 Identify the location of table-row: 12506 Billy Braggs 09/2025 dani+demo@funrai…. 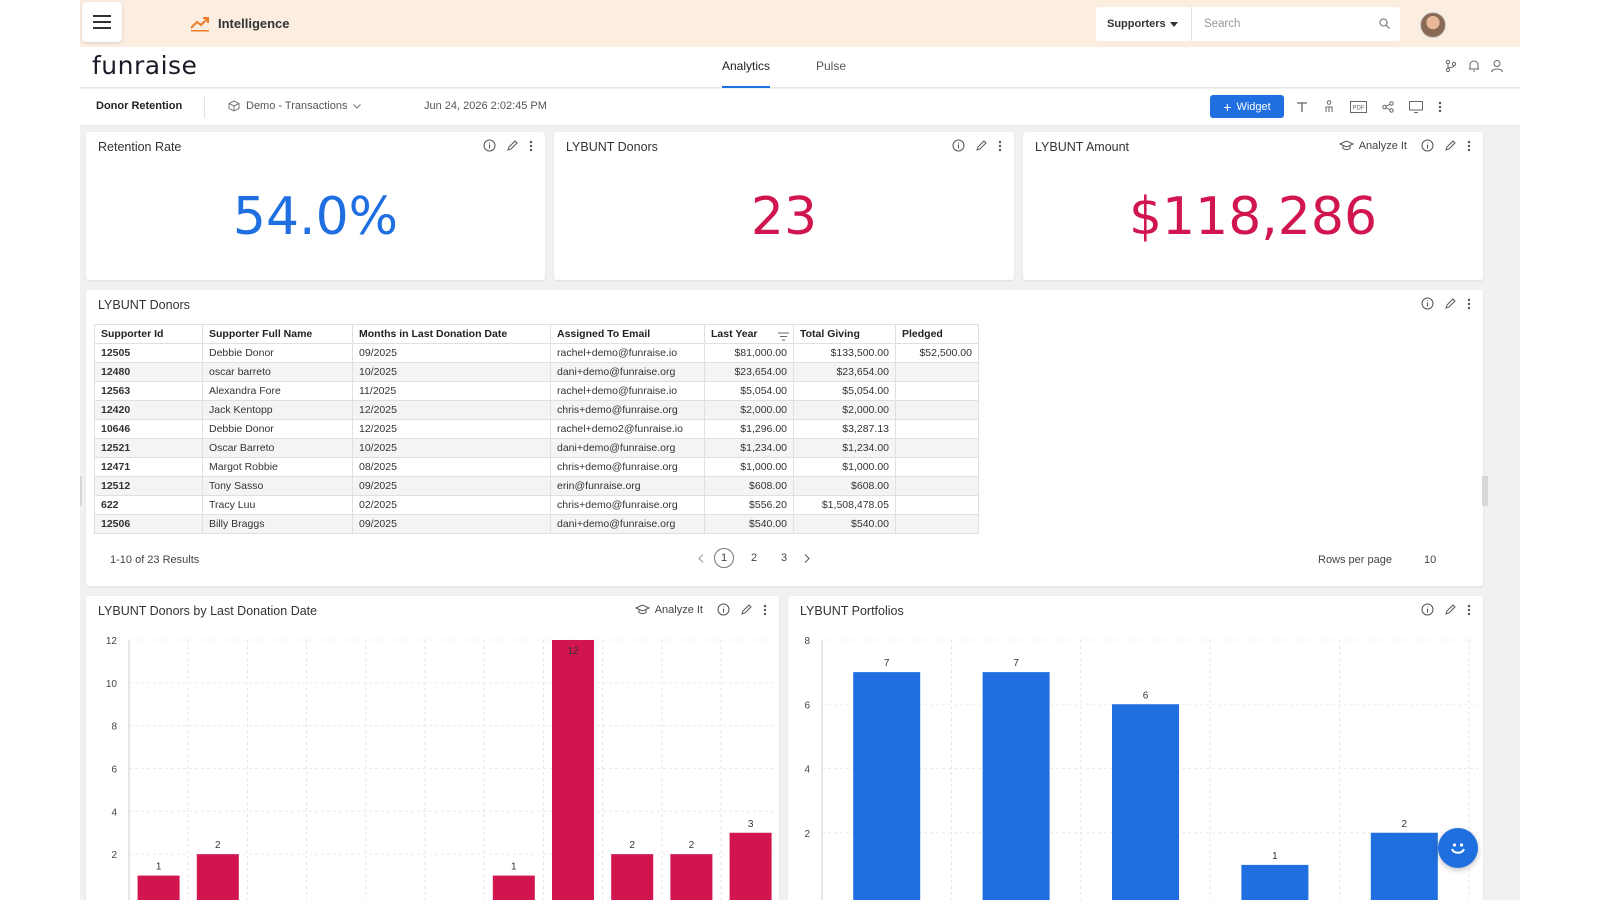
(536, 524).